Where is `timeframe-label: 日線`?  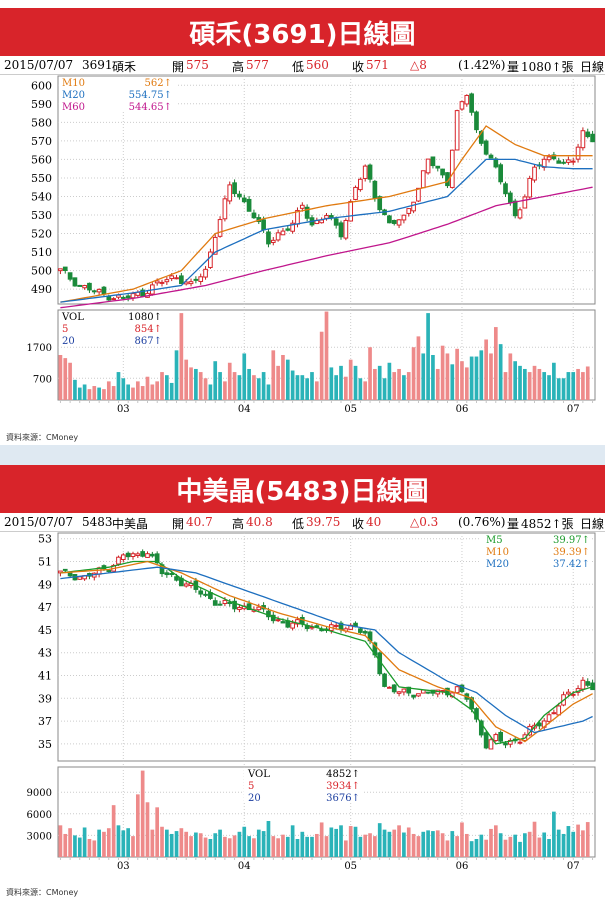 timeframe-label: 日線 is located at coordinates (592, 524).